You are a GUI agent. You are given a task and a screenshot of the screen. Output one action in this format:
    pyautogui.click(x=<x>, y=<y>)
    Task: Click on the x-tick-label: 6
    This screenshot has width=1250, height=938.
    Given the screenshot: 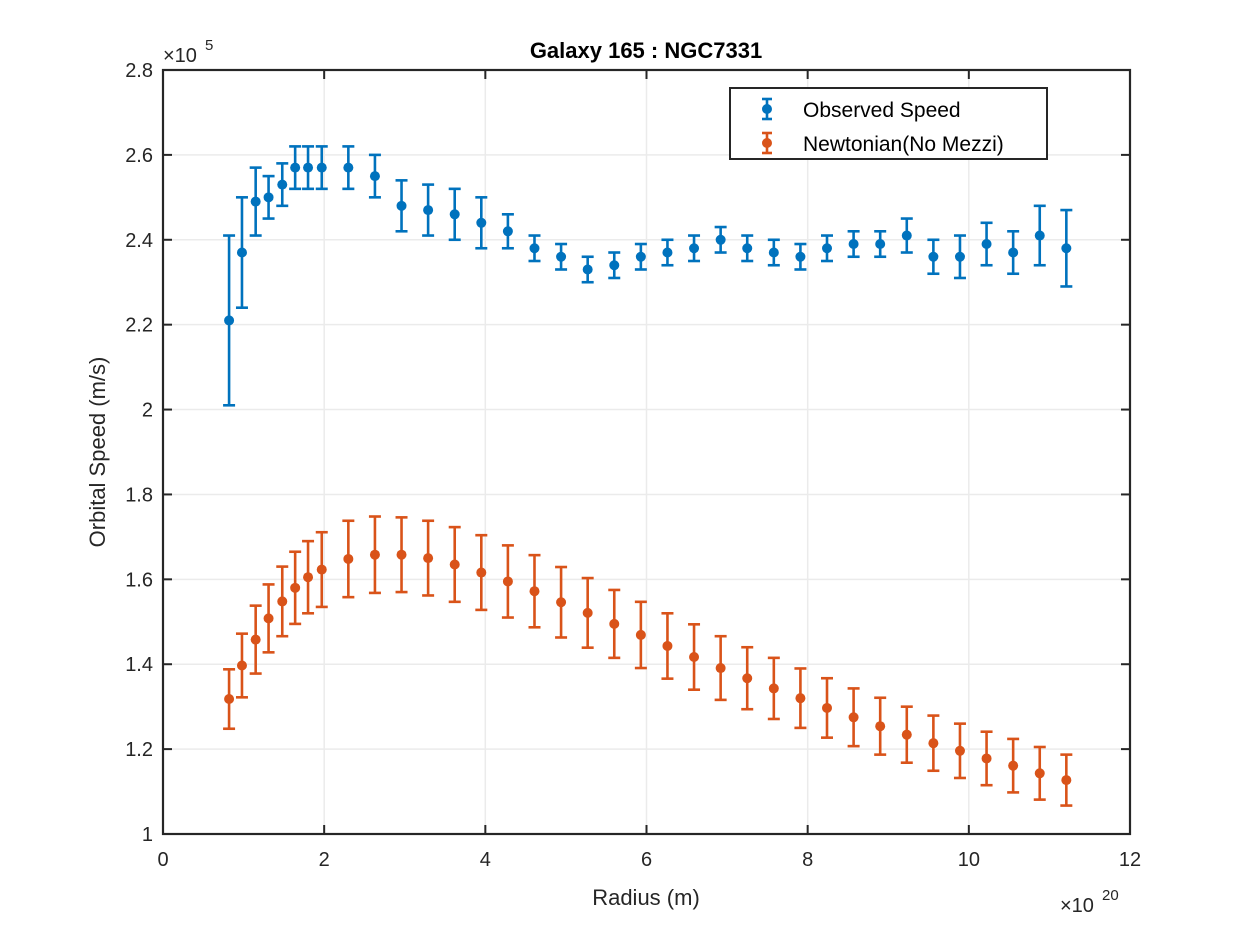 What is the action you would take?
    pyautogui.click(x=646, y=860)
    